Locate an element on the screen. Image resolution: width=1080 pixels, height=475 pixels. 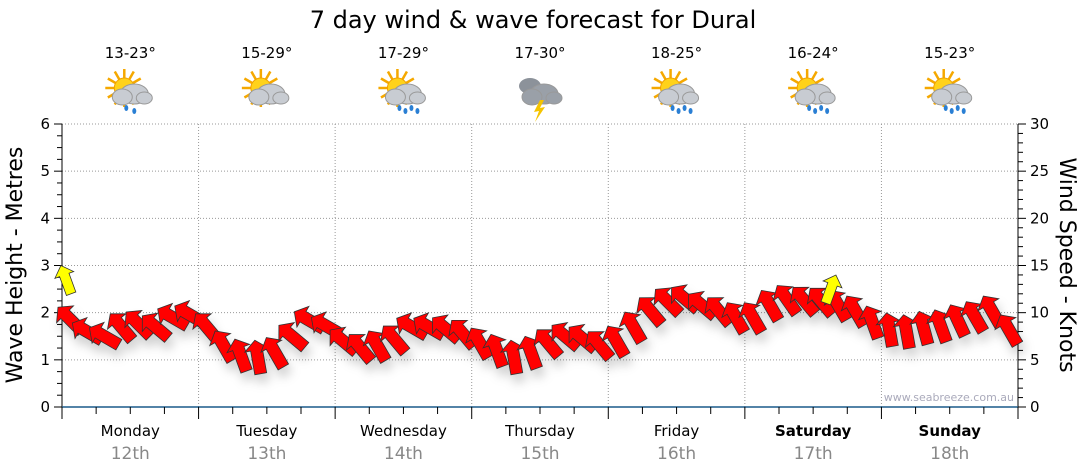
thunderstorm-icon is located at coordinates (541, 100).